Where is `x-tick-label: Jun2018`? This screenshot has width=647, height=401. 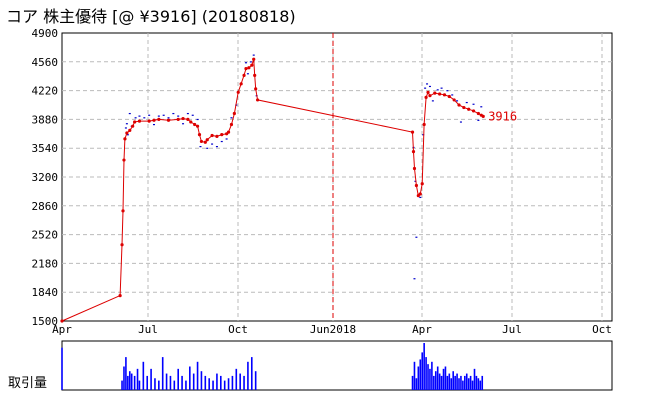
x-tick-label: Jun2018 is located at coordinates (333, 329).